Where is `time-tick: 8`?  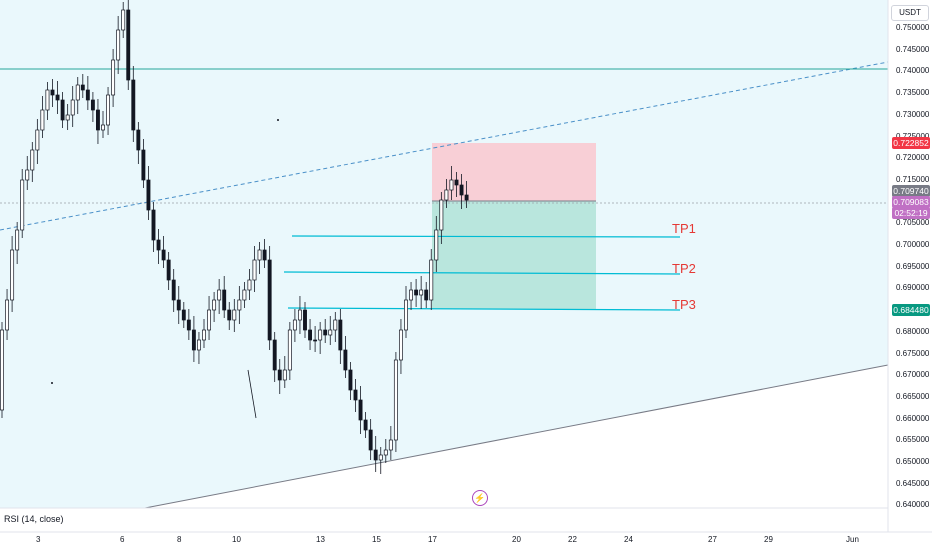
time-tick: 8 is located at coordinates (179, 539).